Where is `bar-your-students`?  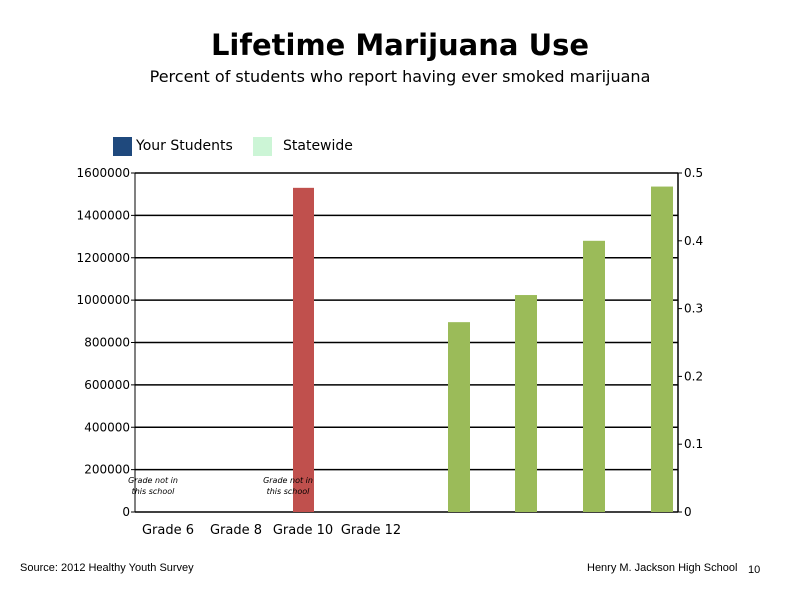 bar-your-students is located at coordinates (303, 350).